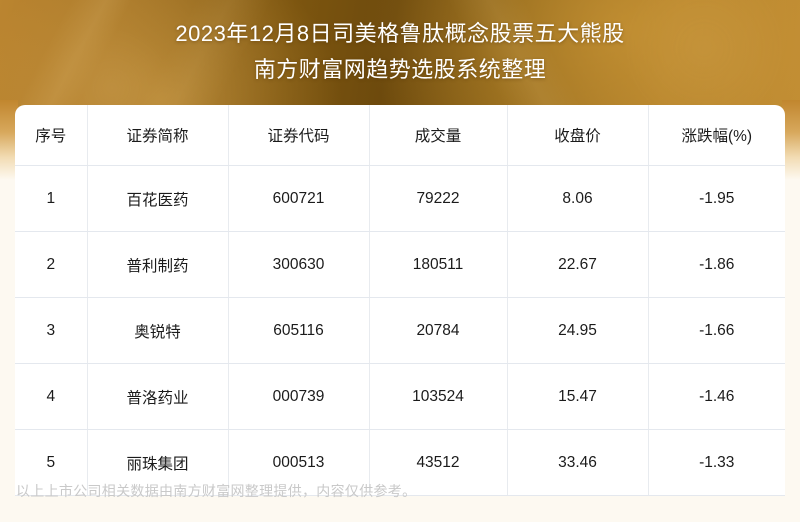 Image resolution: width=800 pixels, height=522 pixels. Describe the element at coordinates (578, 264) in the screenshot. I see `cell-close: 22.67` at that location.